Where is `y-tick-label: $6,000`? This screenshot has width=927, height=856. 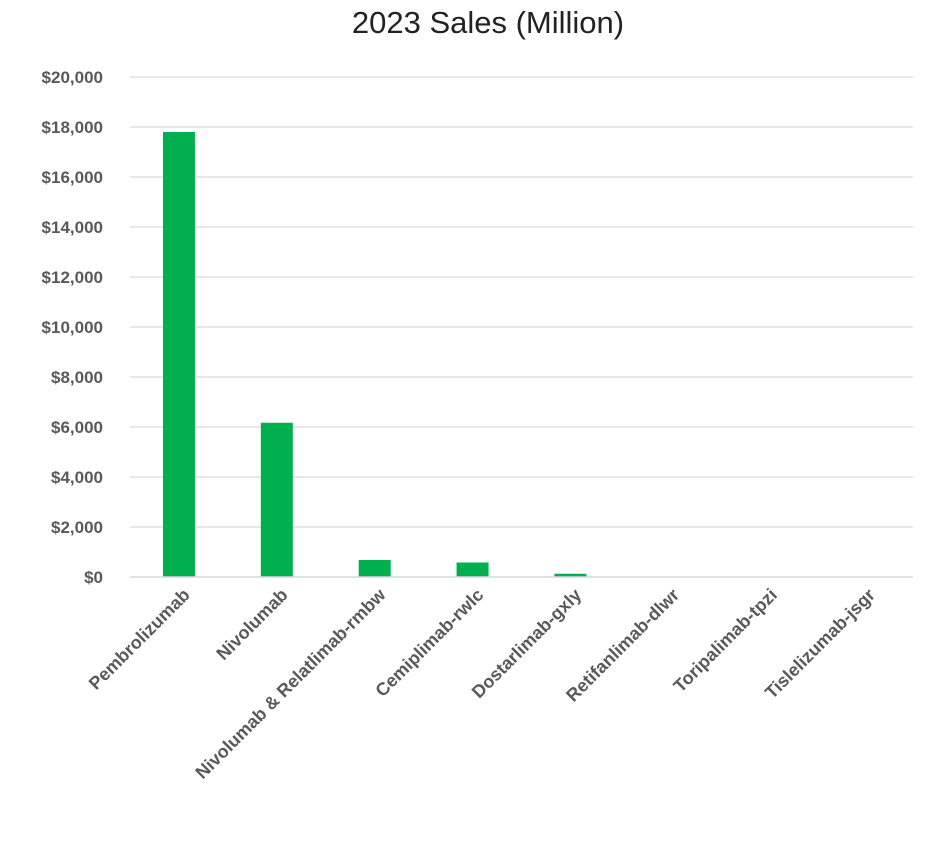 y-tick-label: $6,000 is located at coordinates (77, 427).